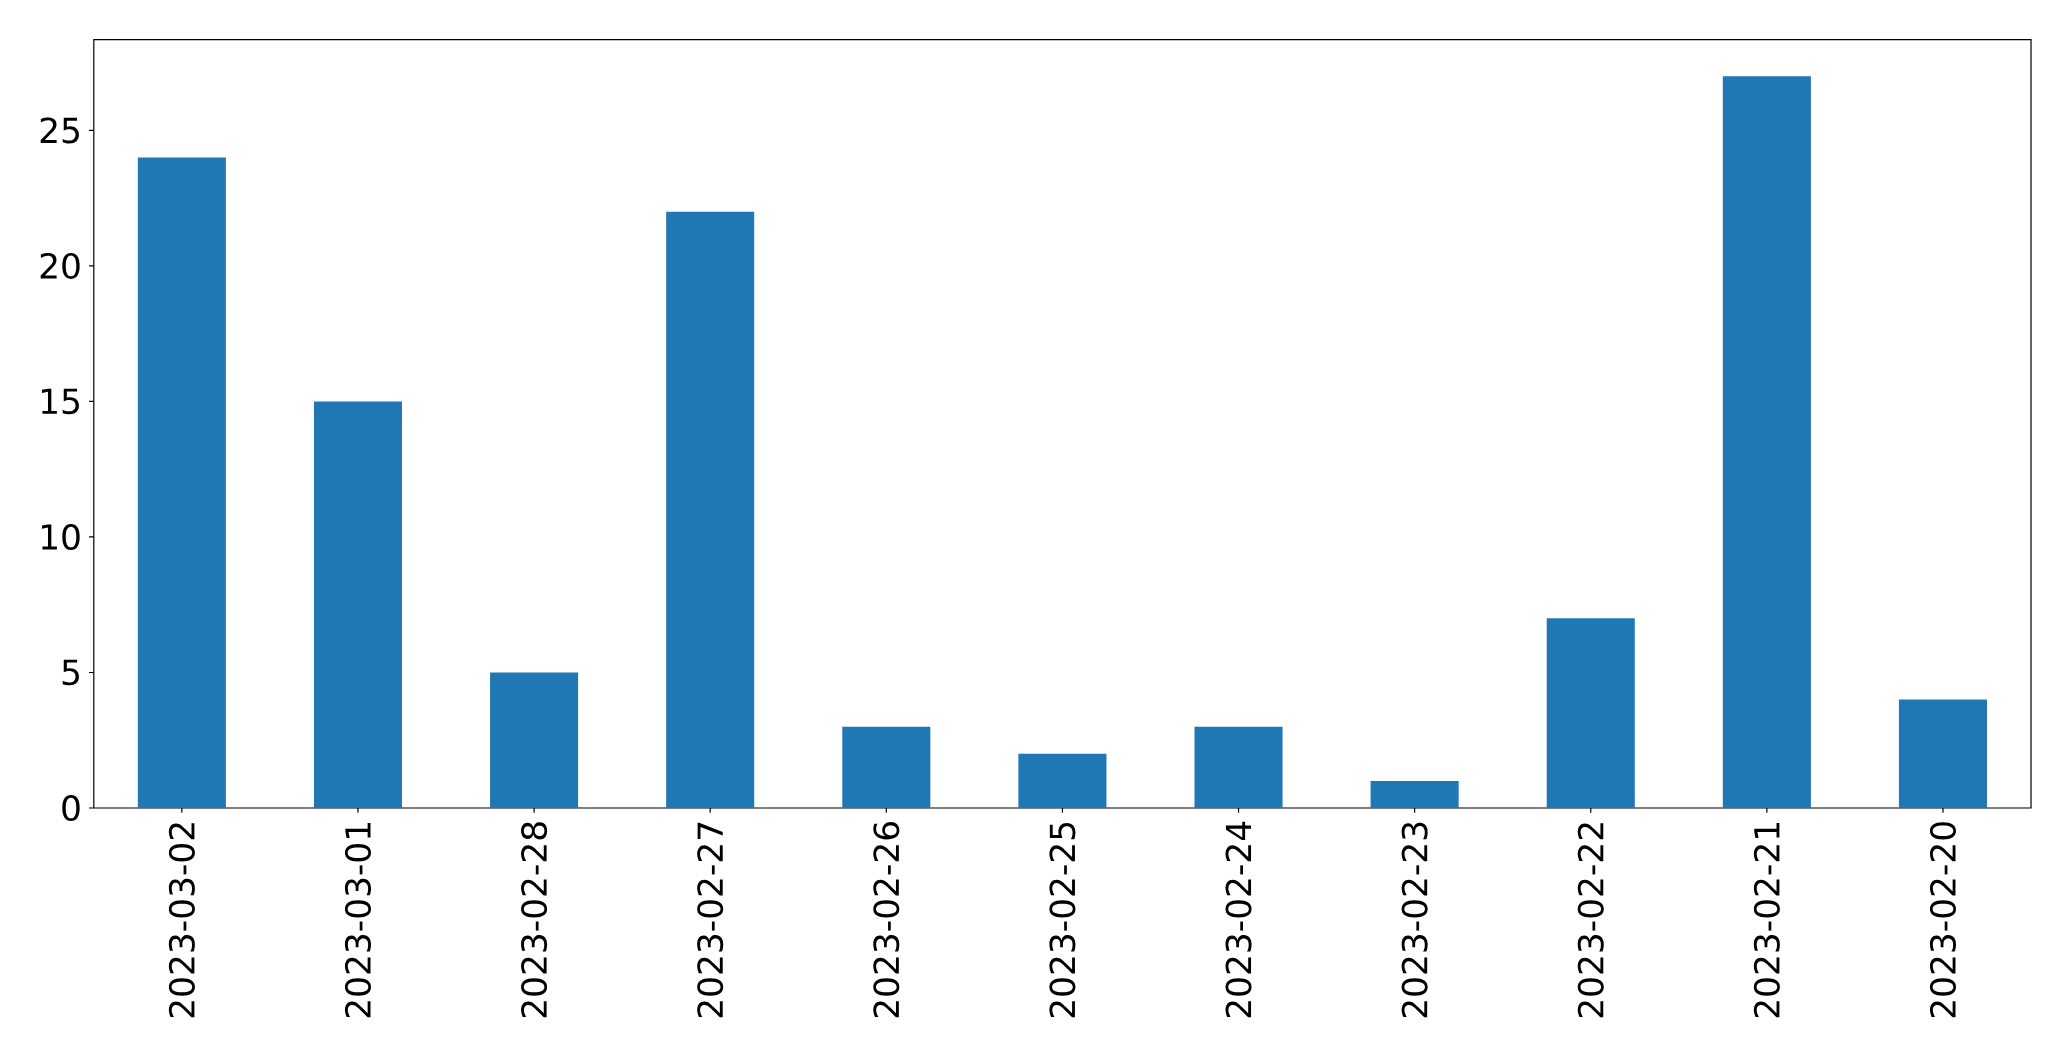  What do you see at coordinates (1942, 920) in the screenshot?
I see `x-tick-label: 2023-02-20` at bounding box center [1942, 920].